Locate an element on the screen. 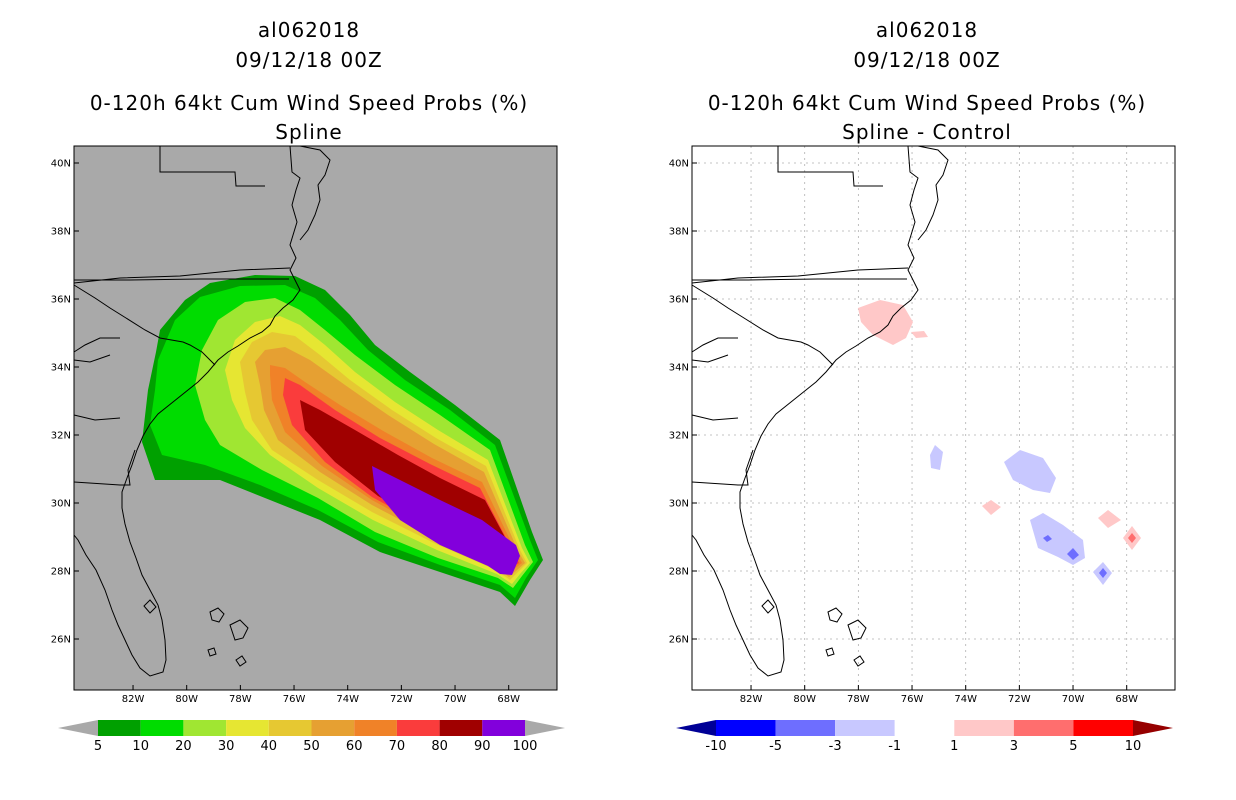 The width and height of the screenshot is (1236, 800). lat-tick-label: 34N is located at coordinates (61, 368).